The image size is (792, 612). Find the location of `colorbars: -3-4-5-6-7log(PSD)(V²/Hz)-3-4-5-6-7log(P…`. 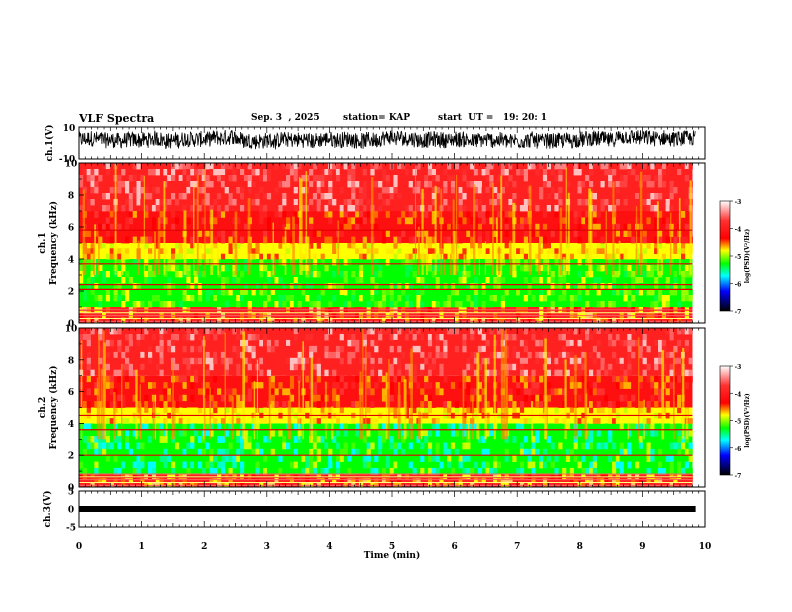

colorbars: -3-4-5-6-7log(PSD)(V²/Hz)-3-4-5-6-7log(P… is located at coordinates (735, 339).